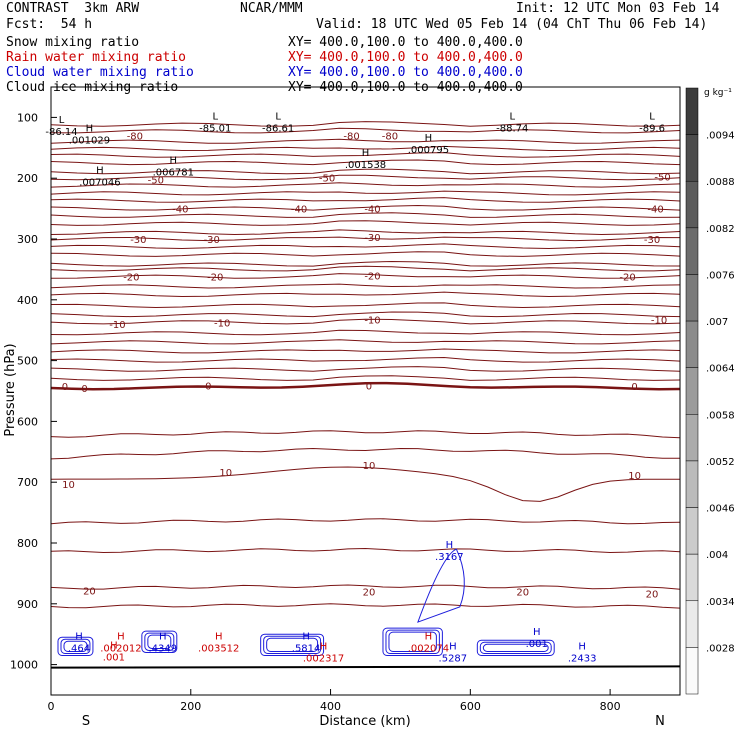 The image size is (740, 740). What do you see at coordinates (327, 179) in the screenshot?
I see `contour-label: -50` at bounding box center [327, 179].